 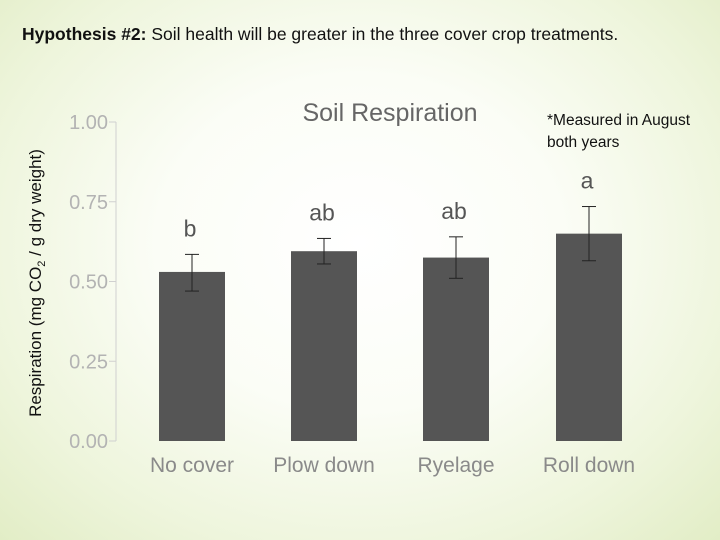 What do you see at coordinates (88, 283) in the screenshot?
I see `y-tick-label: 0.50` at bounding box center [88, 283].